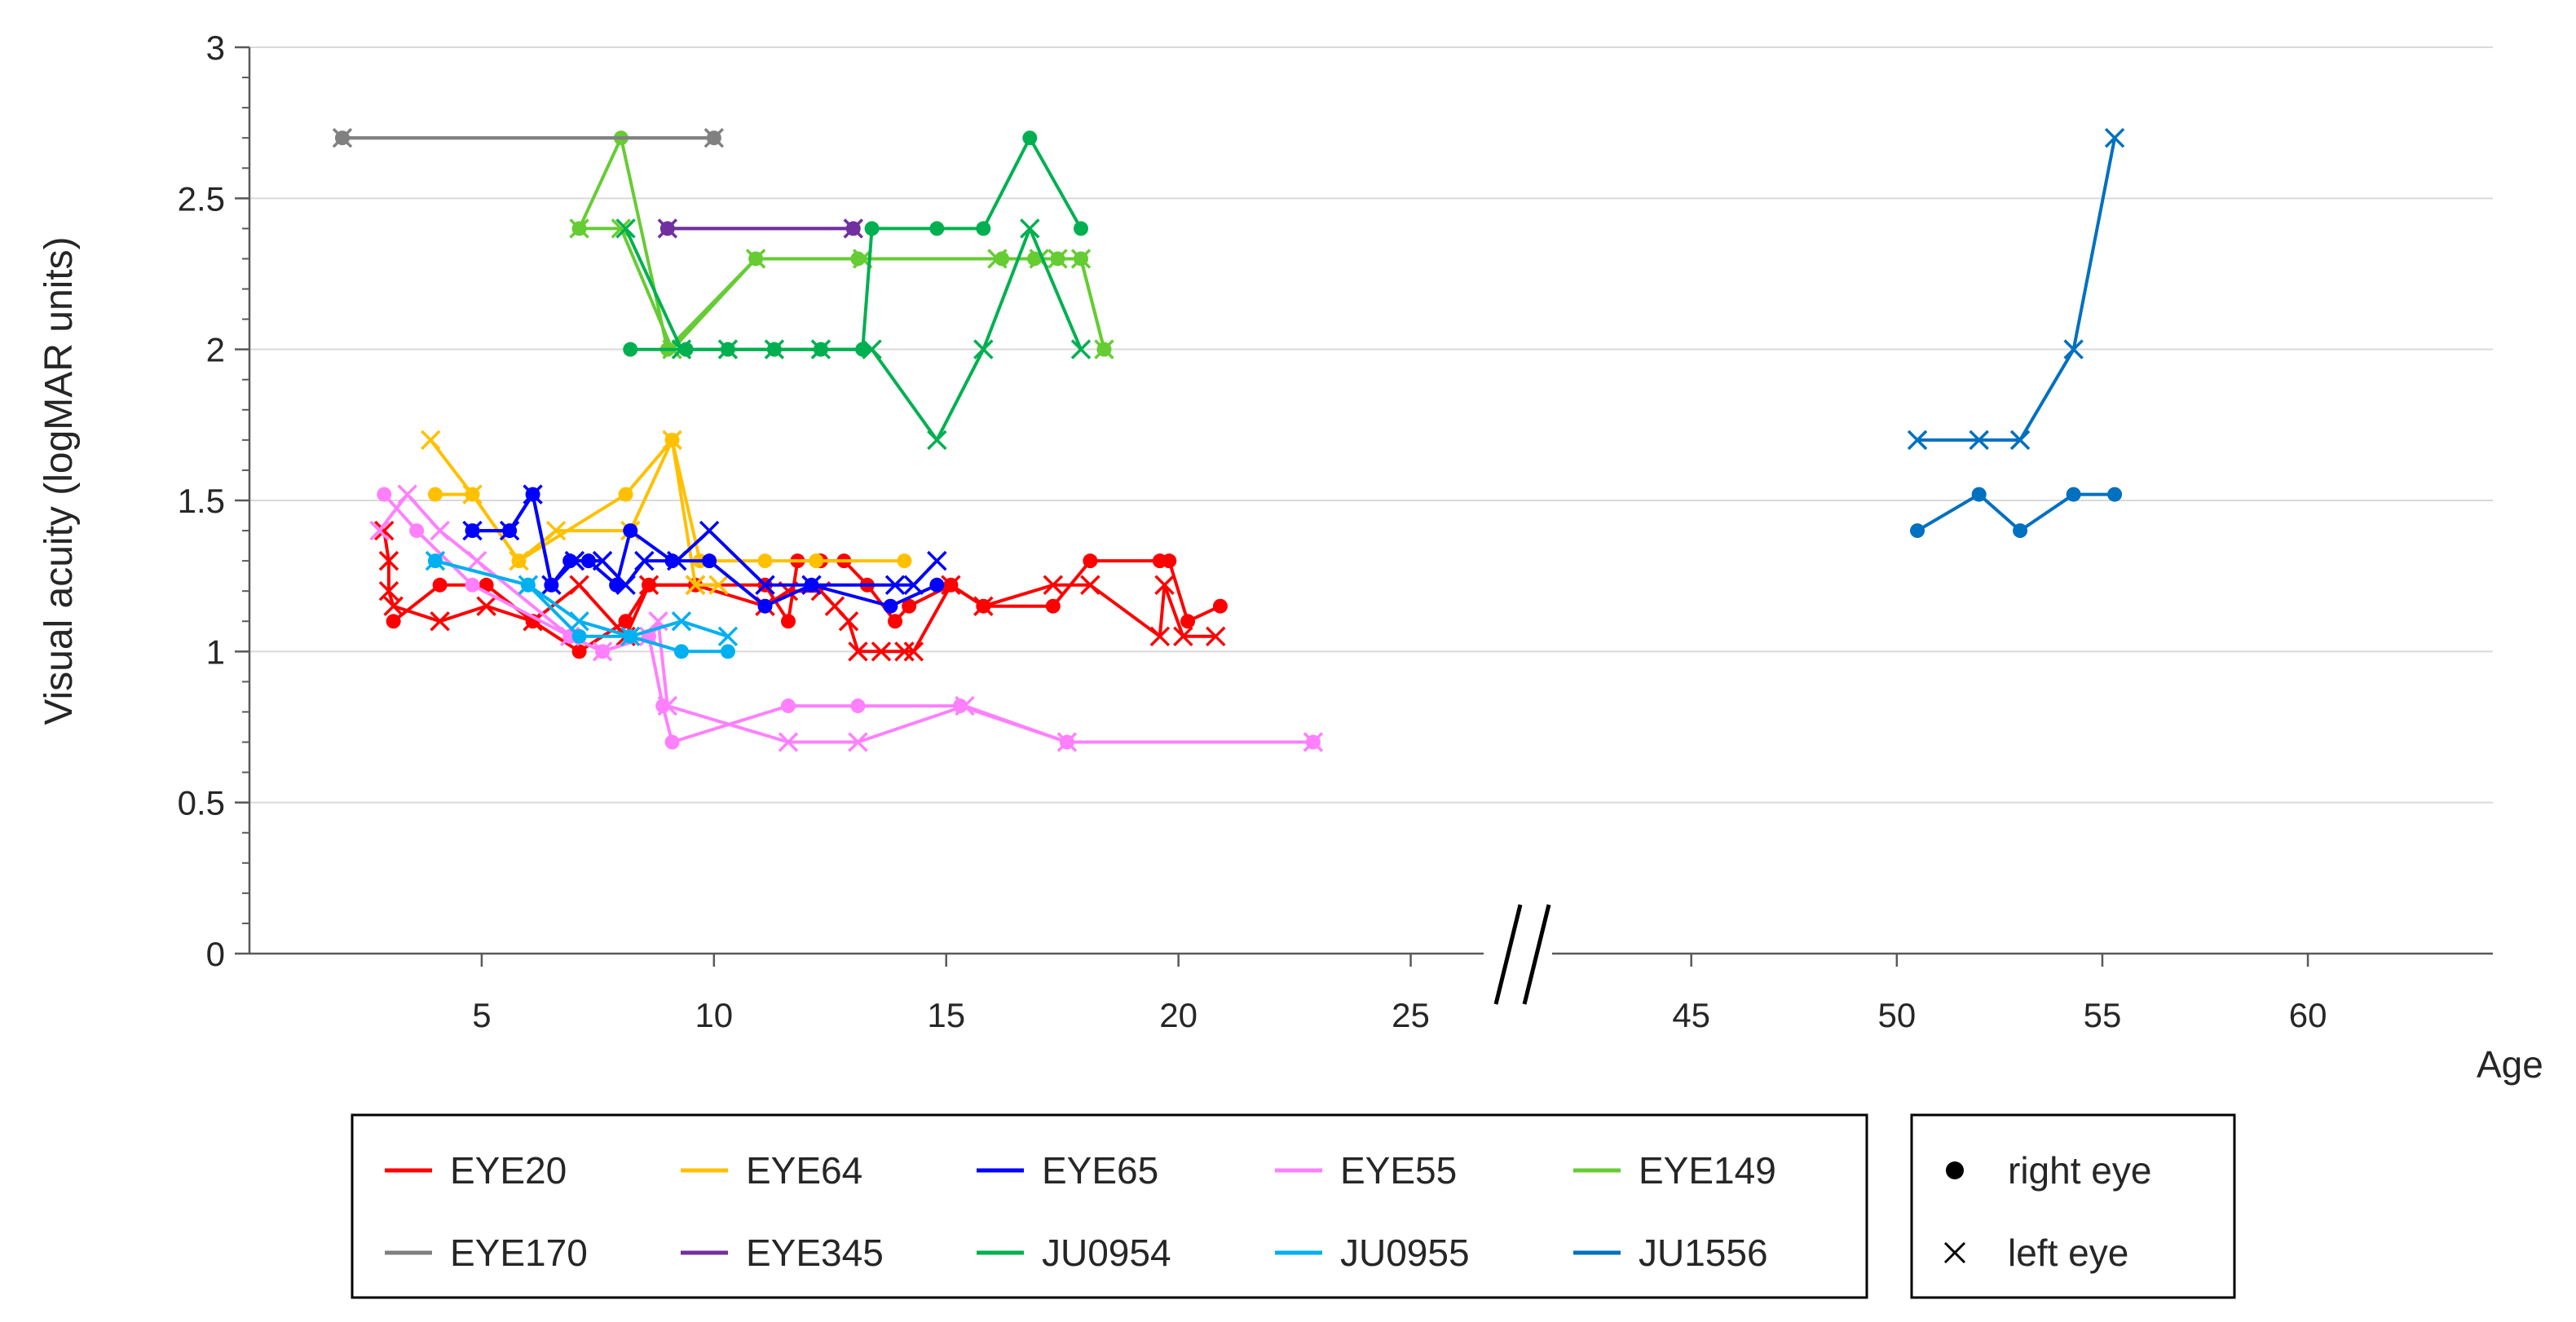 The width and height of the screenshot is (2576, 1322). Describe the element at coordinates (201, 501) in the screenshot. I see `y-tick-label: 1.5` at that location.